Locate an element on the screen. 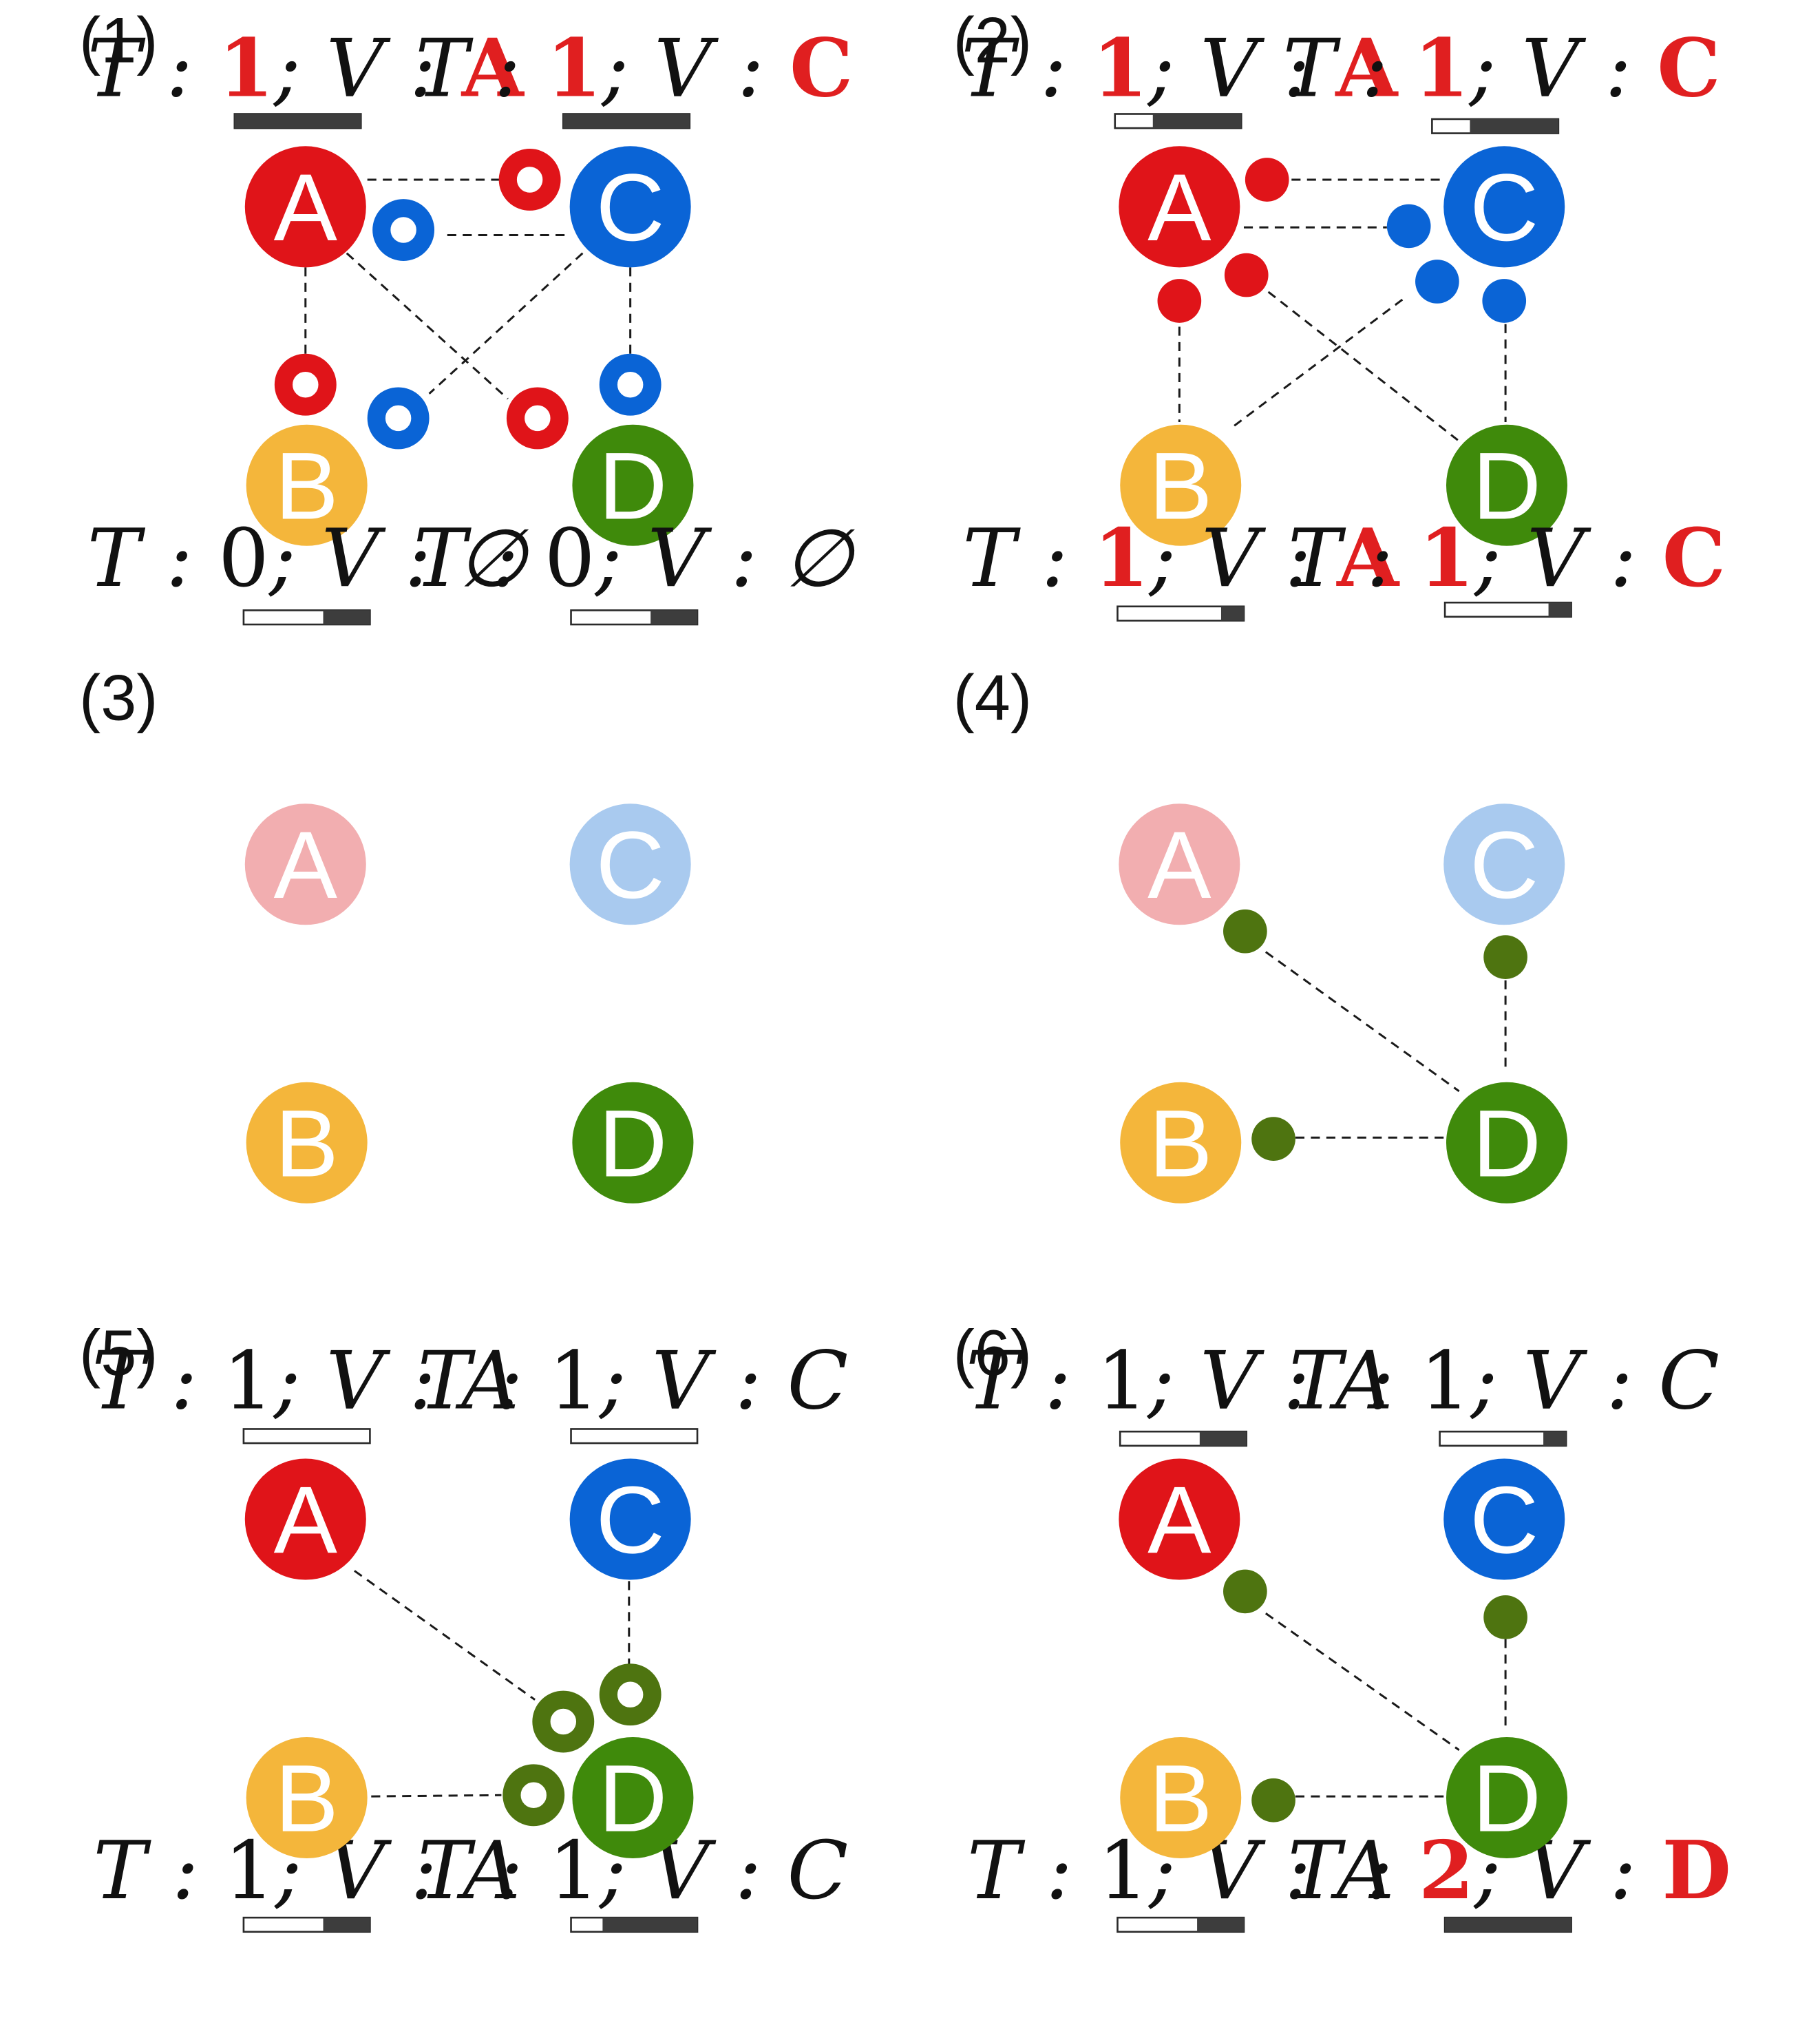 The height and width of the screenshot is (2038, 1820). panel-label: (1) is located at coordinates (118, 40).